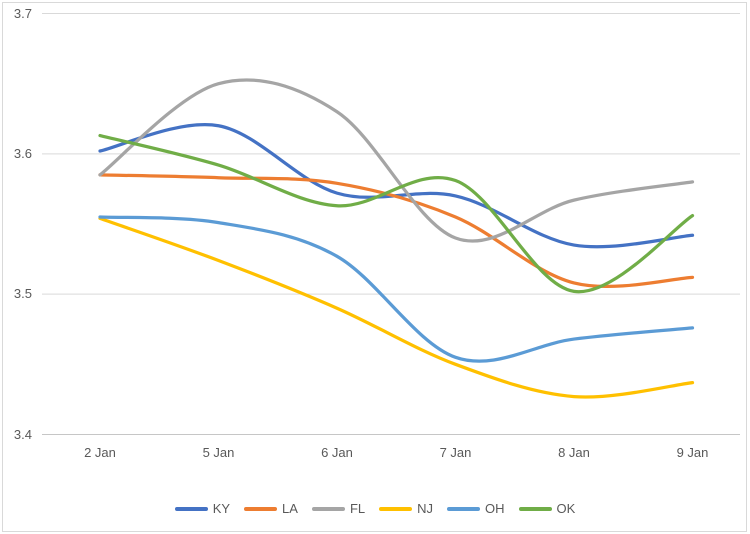 The width and height of the screenshot is (750, 534). What do you see at coordinates (425, 508) in the screenshot?
I see `legend-label: NJ` at bounding box center [425, 508].